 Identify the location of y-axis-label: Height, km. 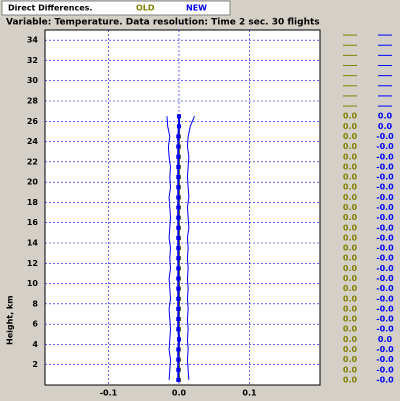
(10, 320).